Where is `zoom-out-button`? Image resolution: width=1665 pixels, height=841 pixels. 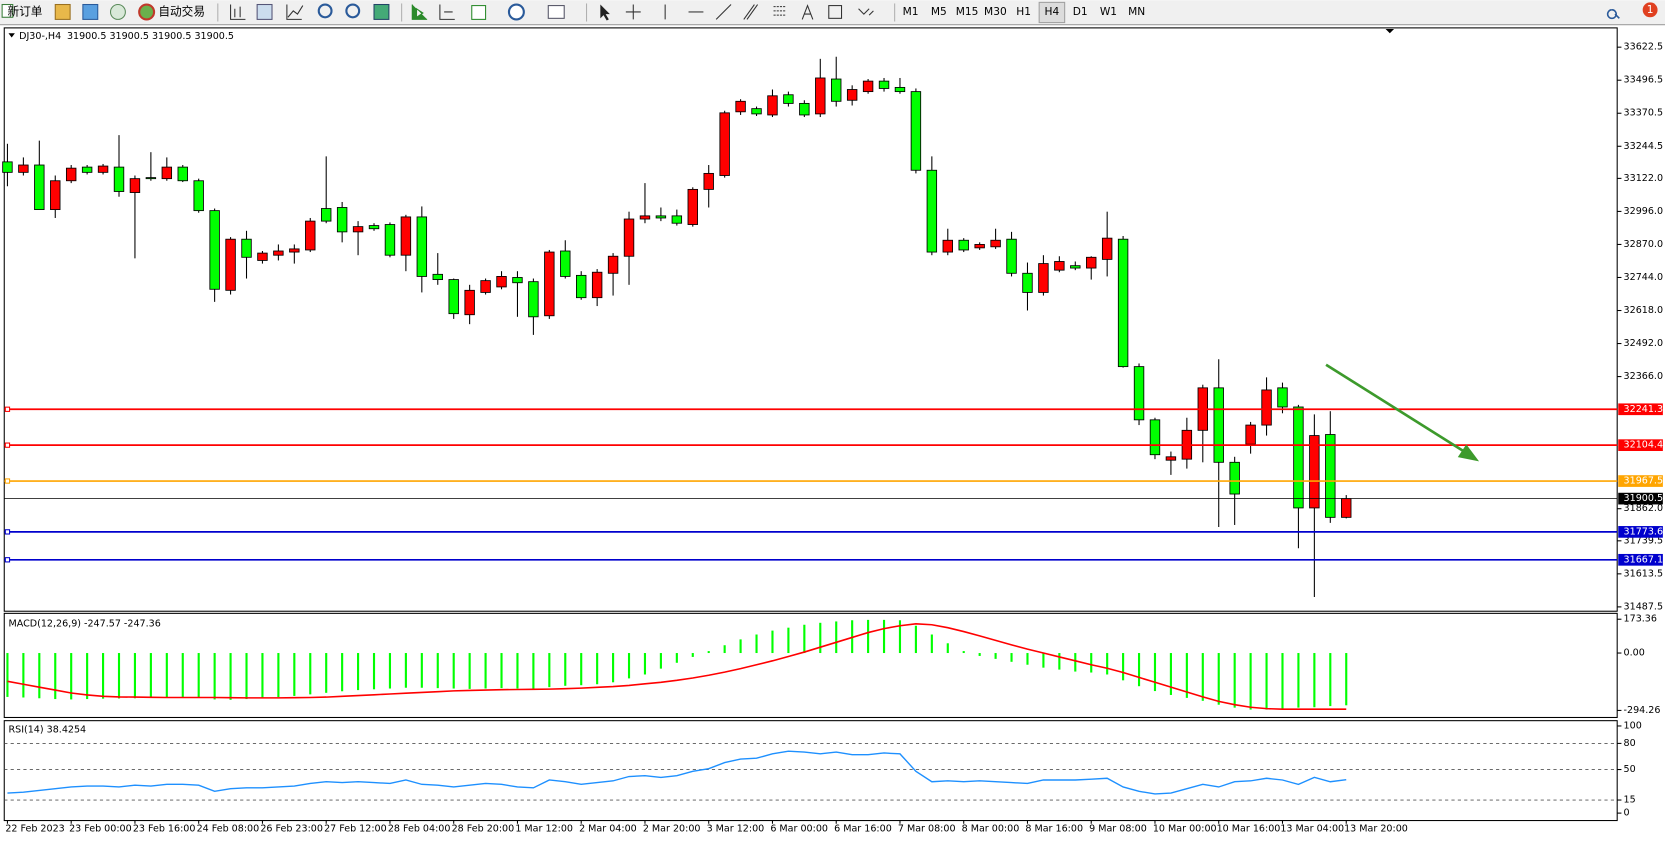
zoom-out-button is located at coordinates (353, 11).